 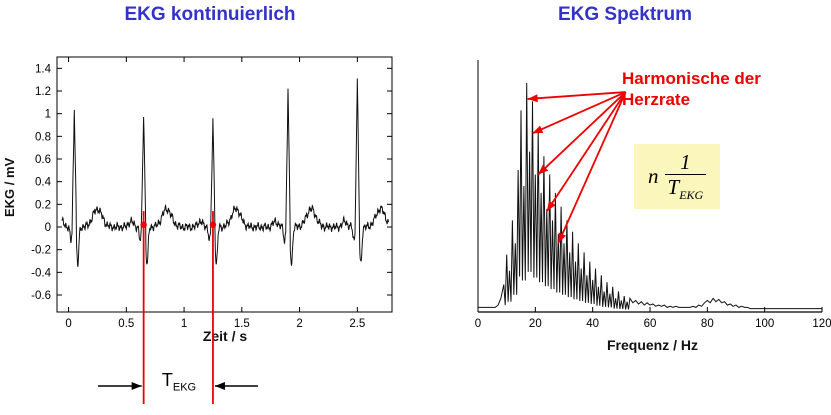 What do you see at coordinates (242, 324) in the screenshot?
I see `svg-text: 1.5` at bounding box center [242, 324].